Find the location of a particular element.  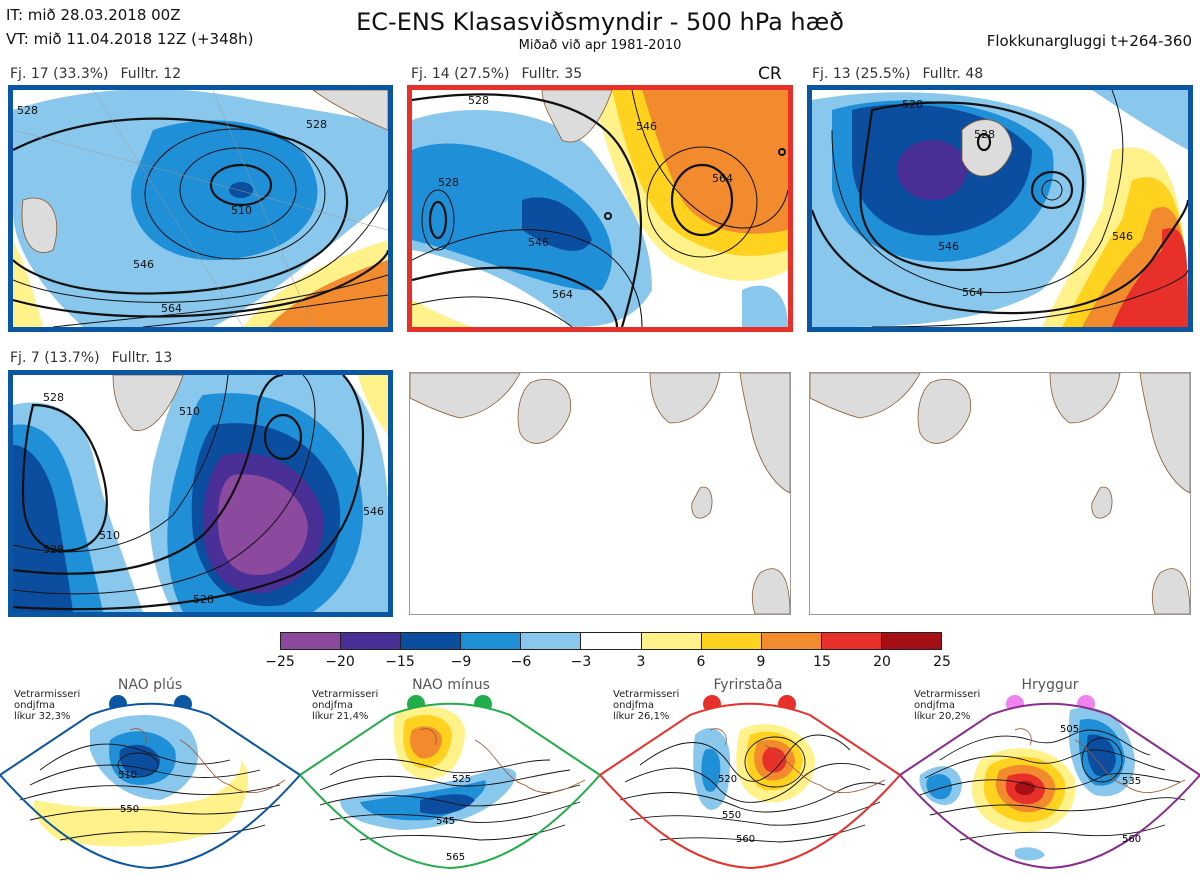

colorbar-tick: 15 is located at coordinates (822, 662).